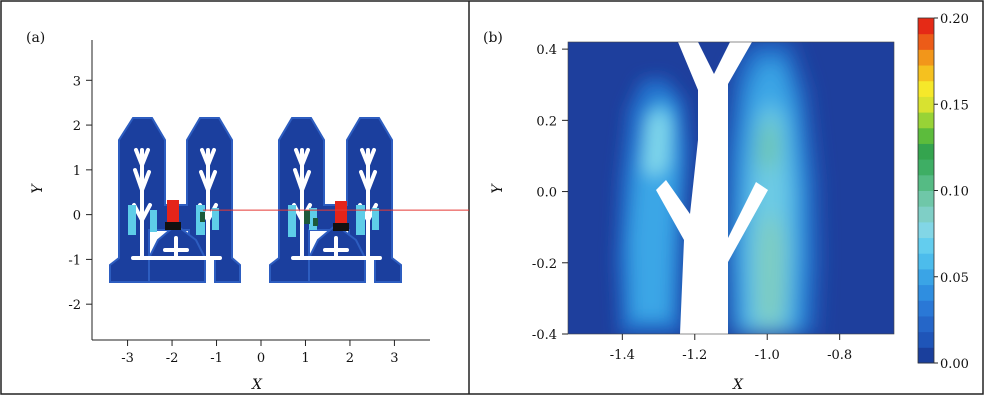 The width and height of the screenshot is (984, 395). I want to click on x-tick-label: 3, so click(394, 358).